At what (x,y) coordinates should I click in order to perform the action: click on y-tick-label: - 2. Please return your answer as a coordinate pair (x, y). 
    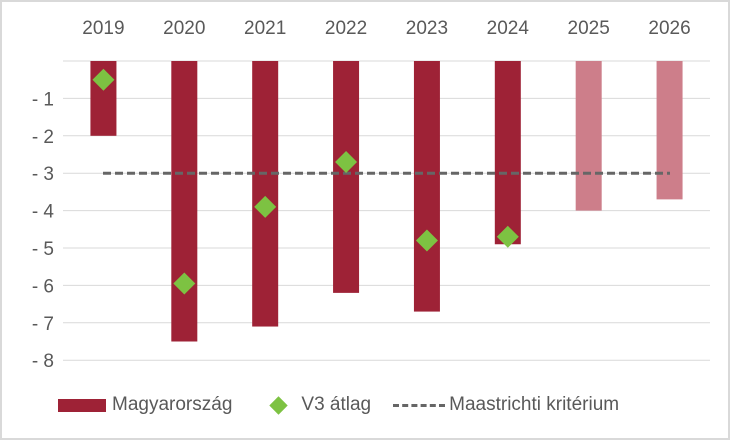
    Looking at the image, I should click on (43, 137).